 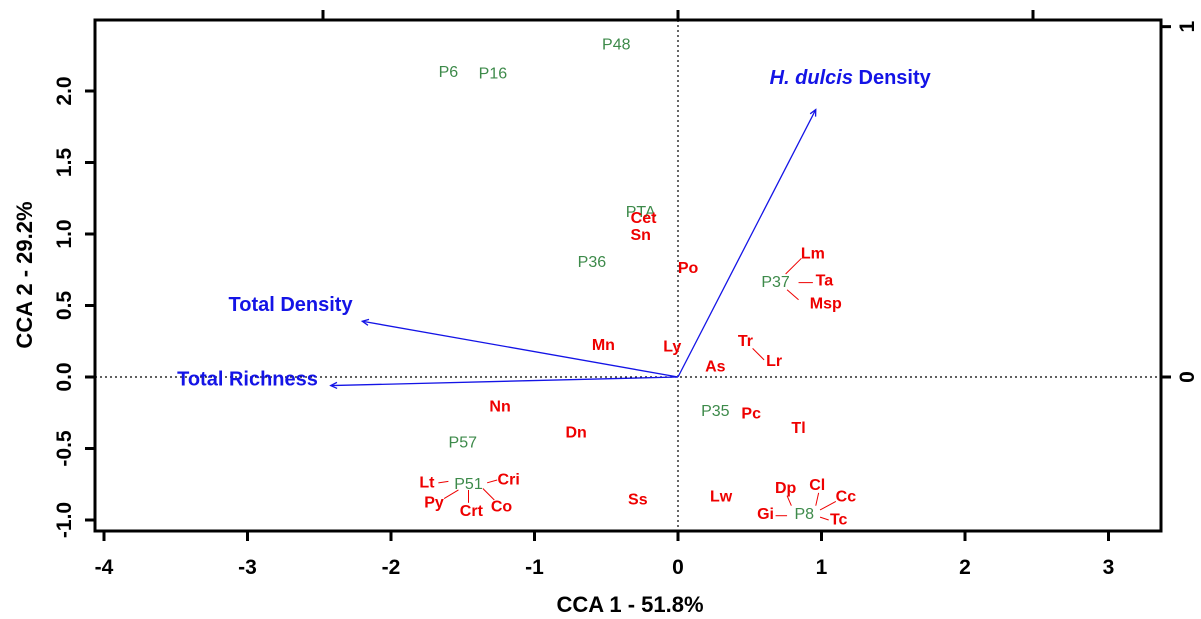 I want to click on y-tick-label: -0.5, so click(x=64, y=448).